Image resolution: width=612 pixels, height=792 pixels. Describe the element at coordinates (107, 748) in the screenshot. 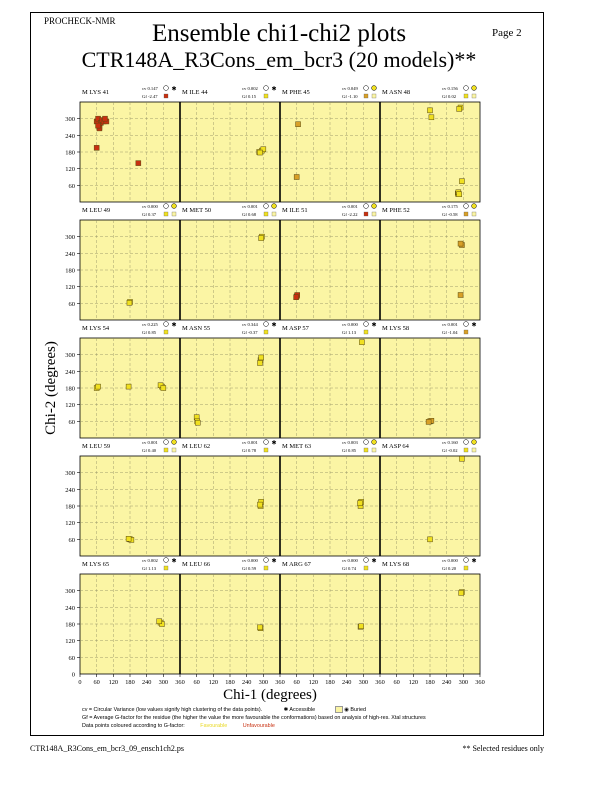

I see `file-name: CTR148A_R3Cons_em_bcr3_09_ensch1ch2.ps` at that location.